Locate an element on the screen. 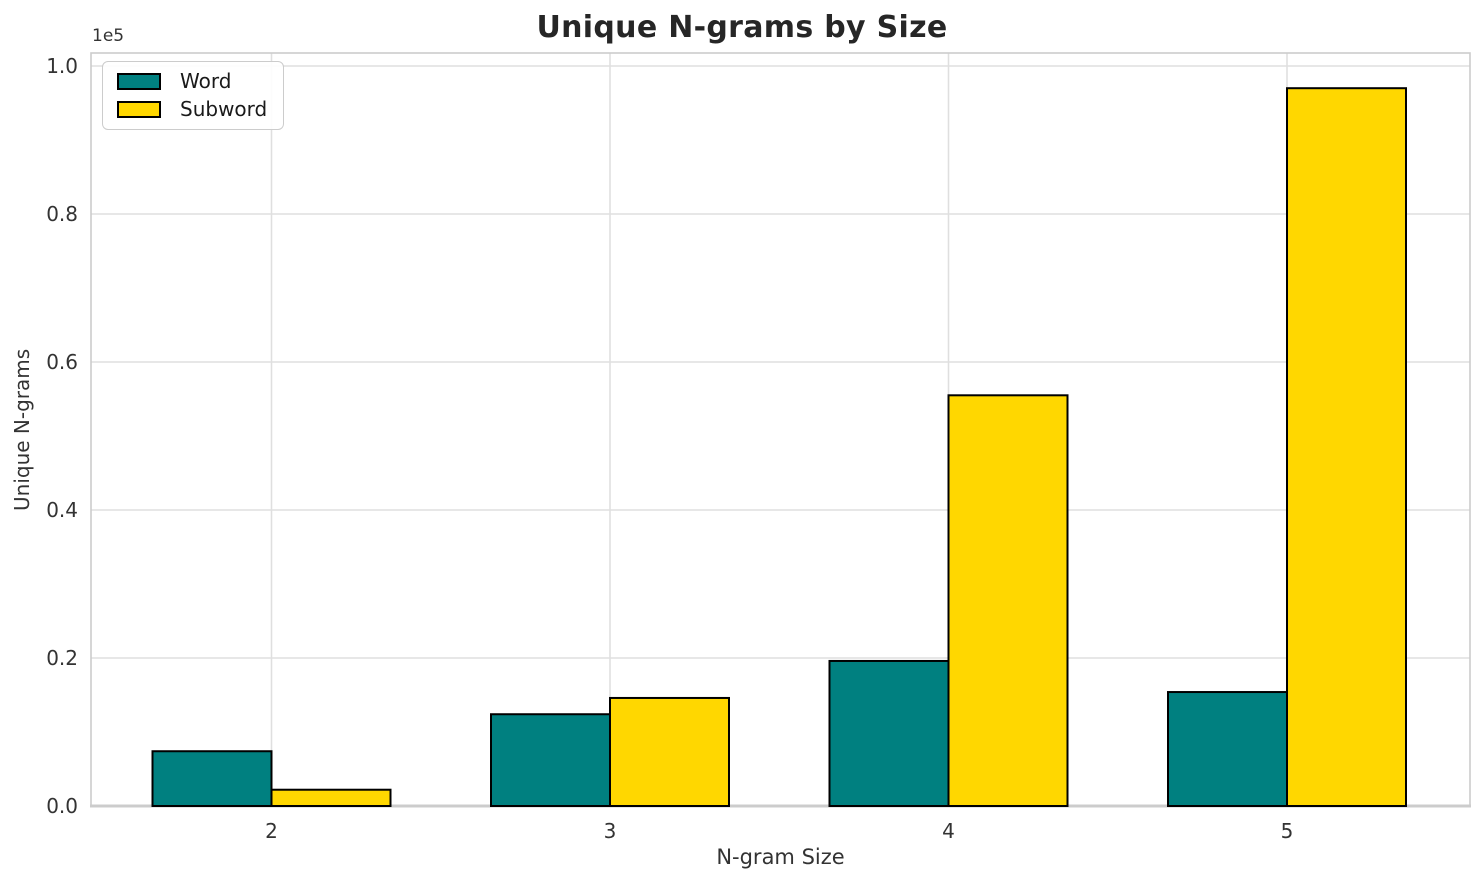  legend-item-subword: Subword is located at coordinates (192, 109).